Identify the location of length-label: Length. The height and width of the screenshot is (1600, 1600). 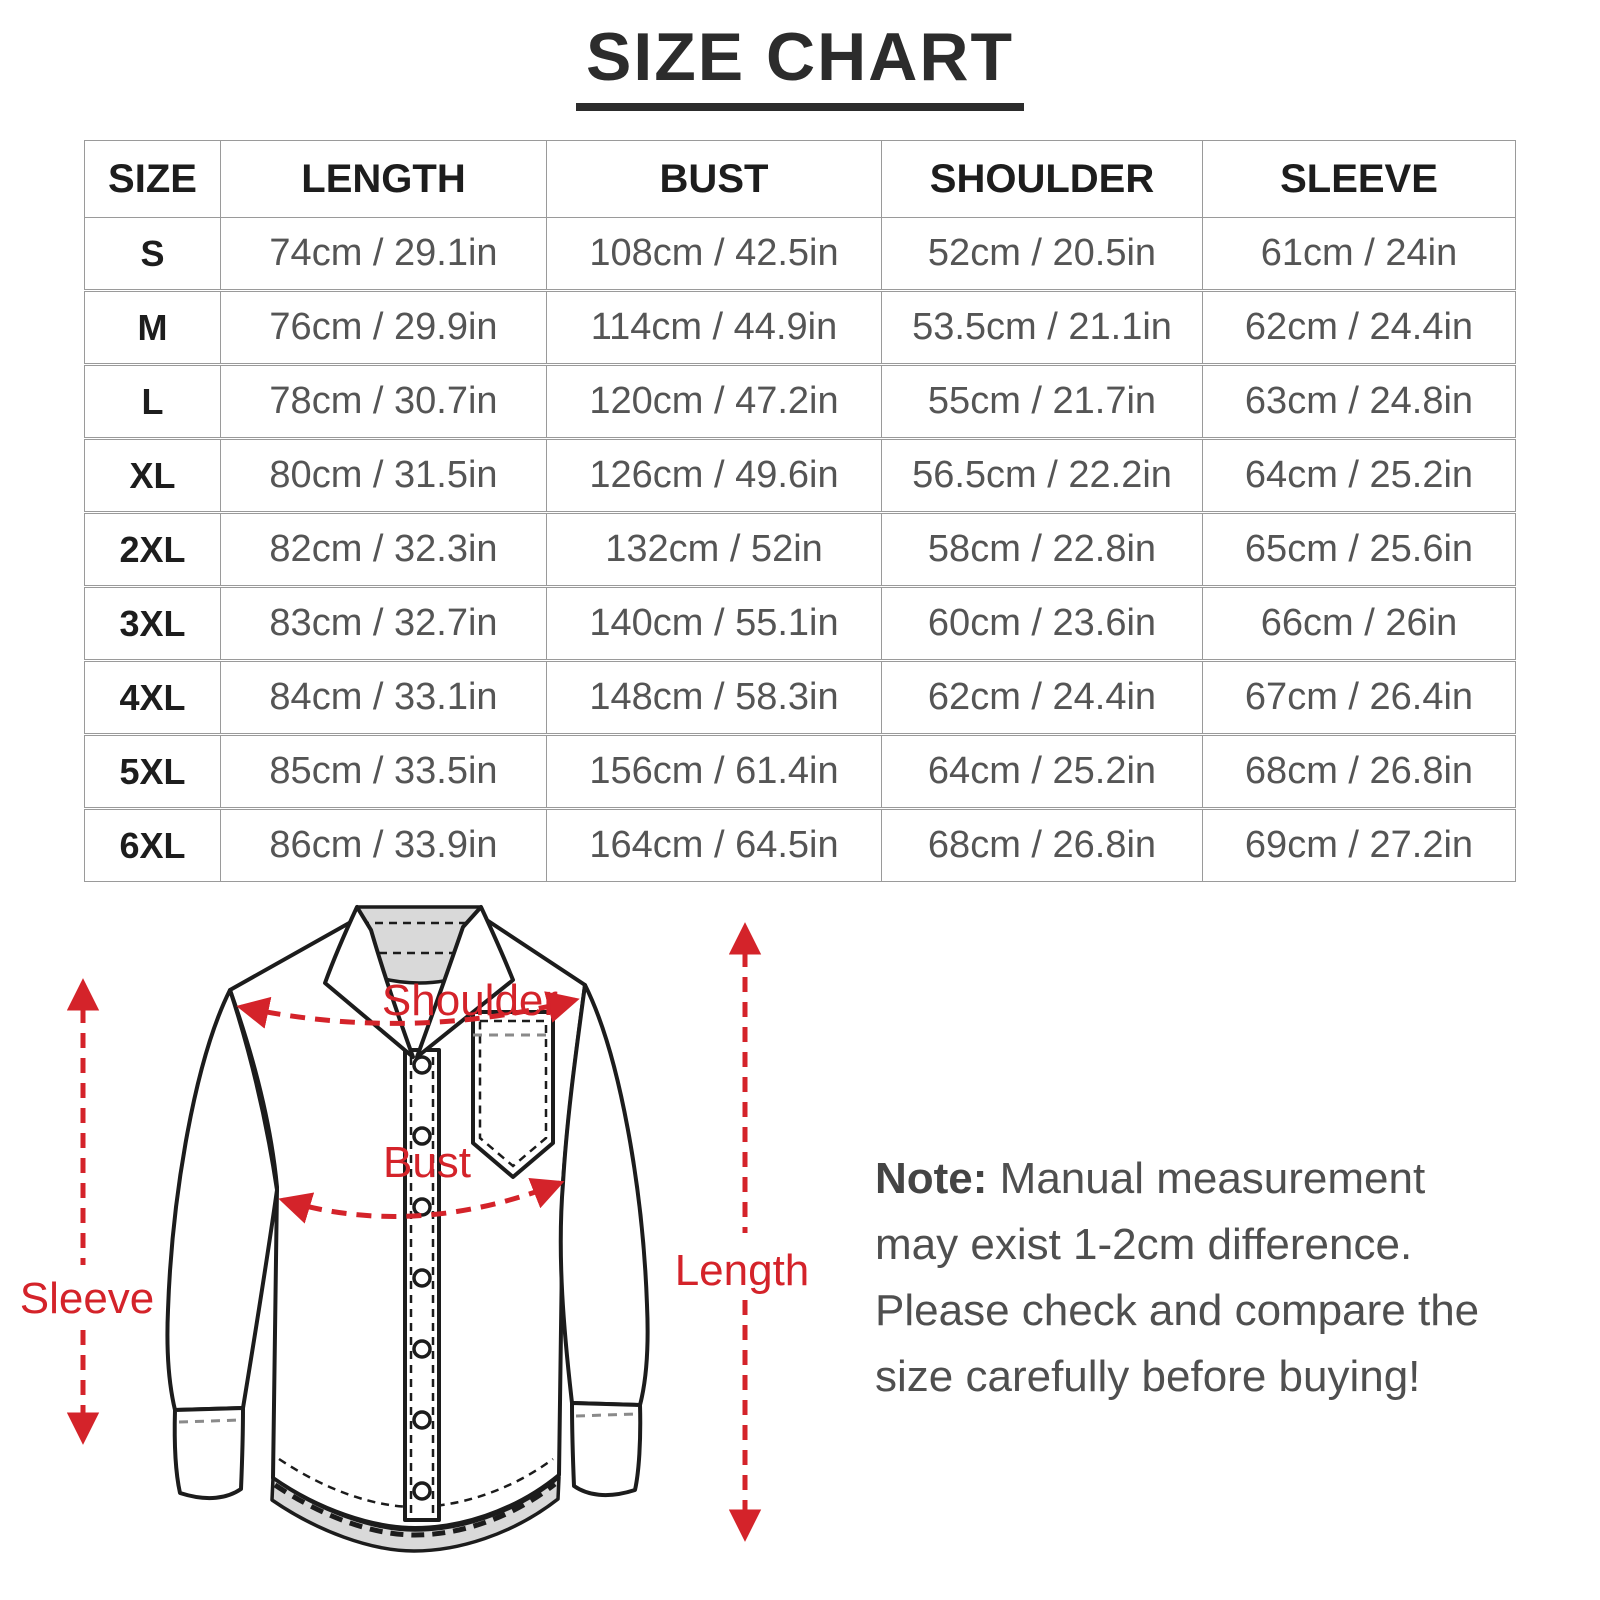
(742, 1270).